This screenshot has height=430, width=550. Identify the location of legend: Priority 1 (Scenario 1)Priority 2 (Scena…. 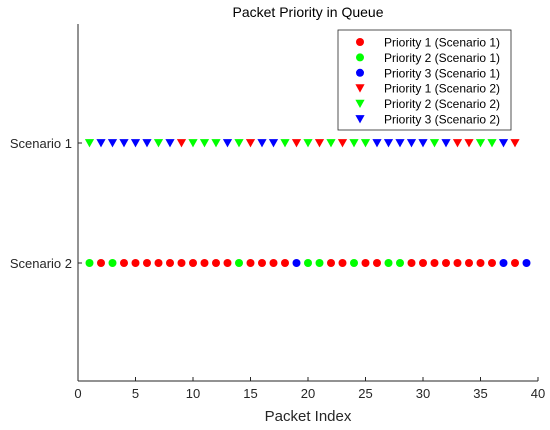
(424, 80).